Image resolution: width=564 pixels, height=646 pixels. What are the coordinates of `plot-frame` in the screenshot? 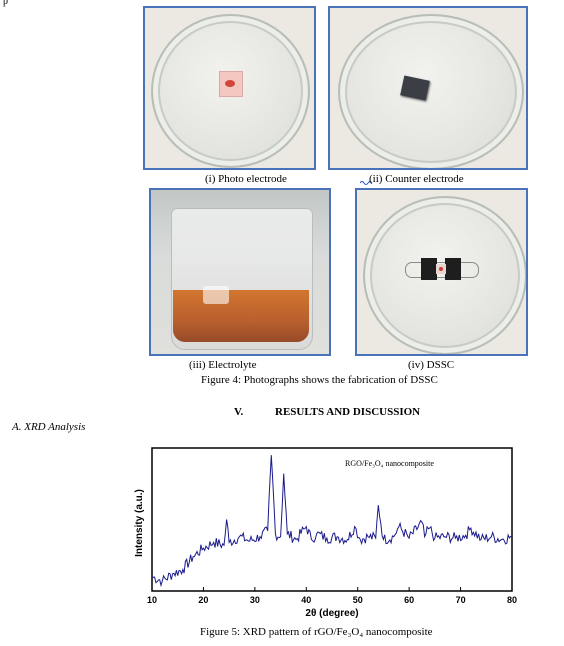 It's located at (332, 519).